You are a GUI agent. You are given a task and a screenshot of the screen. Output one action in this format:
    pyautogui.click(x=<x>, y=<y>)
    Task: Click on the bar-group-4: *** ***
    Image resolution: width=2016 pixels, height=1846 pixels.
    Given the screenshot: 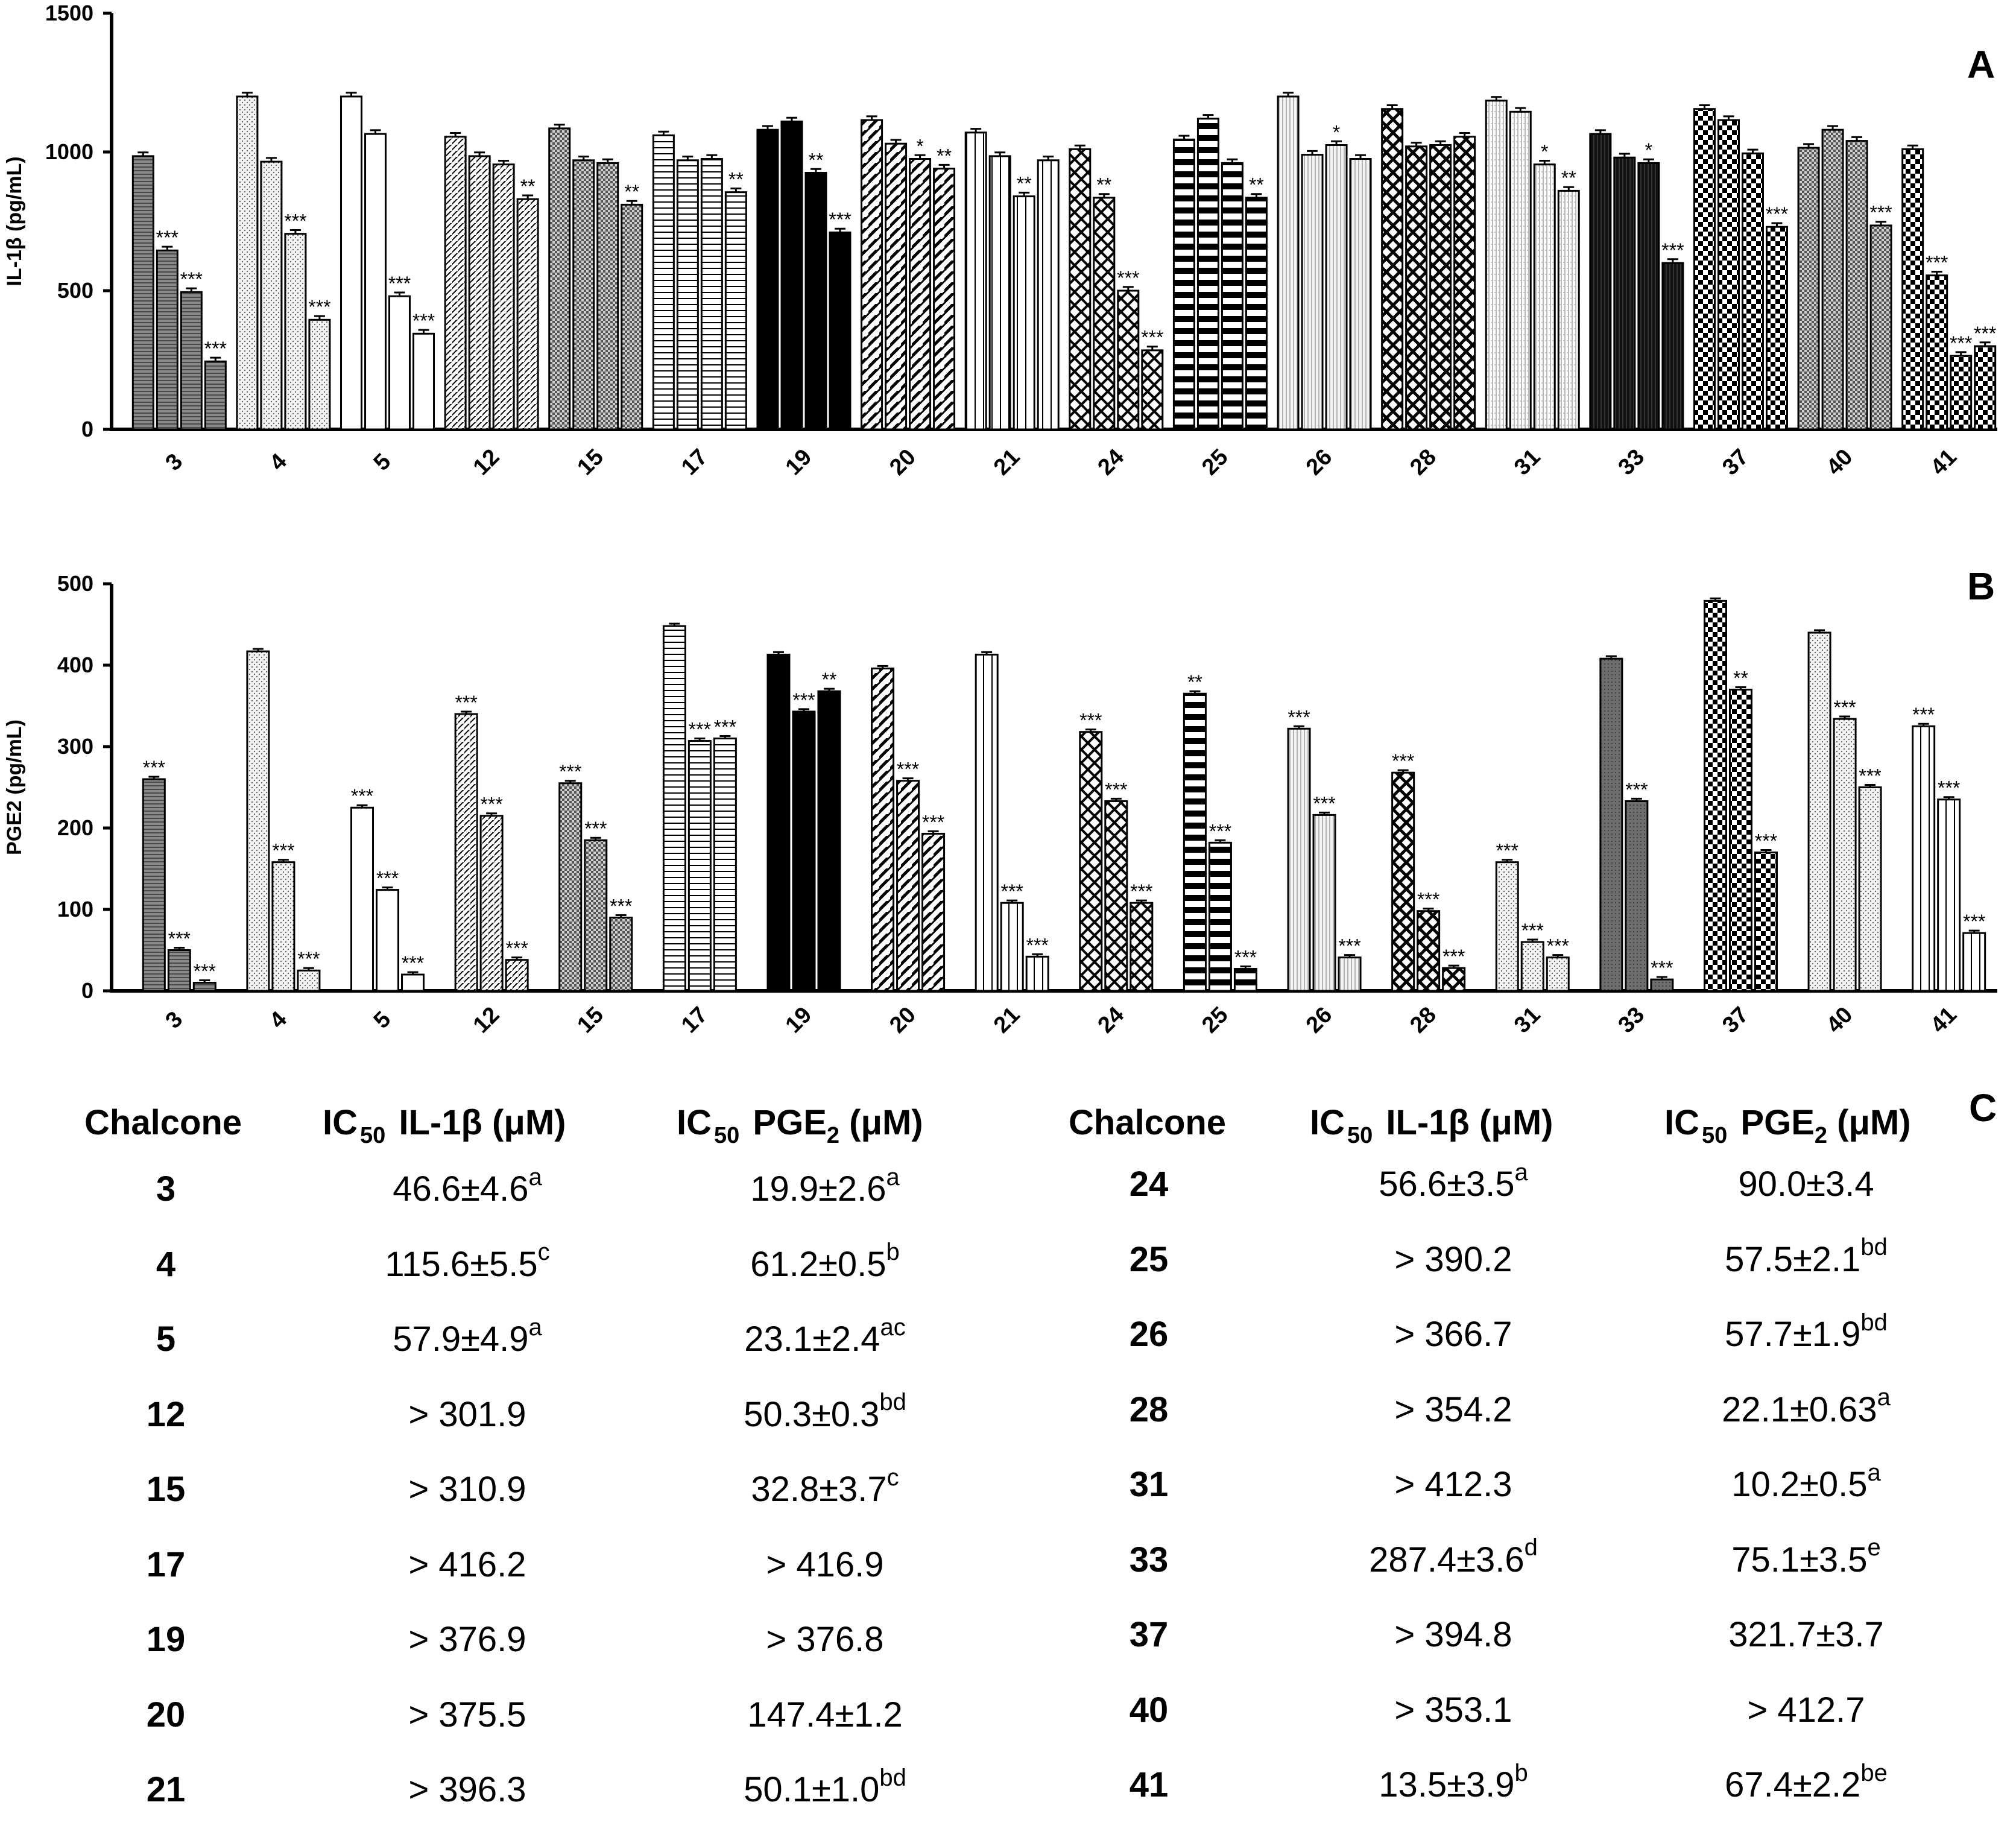 What is the action you would take?
    pyautogui.click(x=283, y=820)
    